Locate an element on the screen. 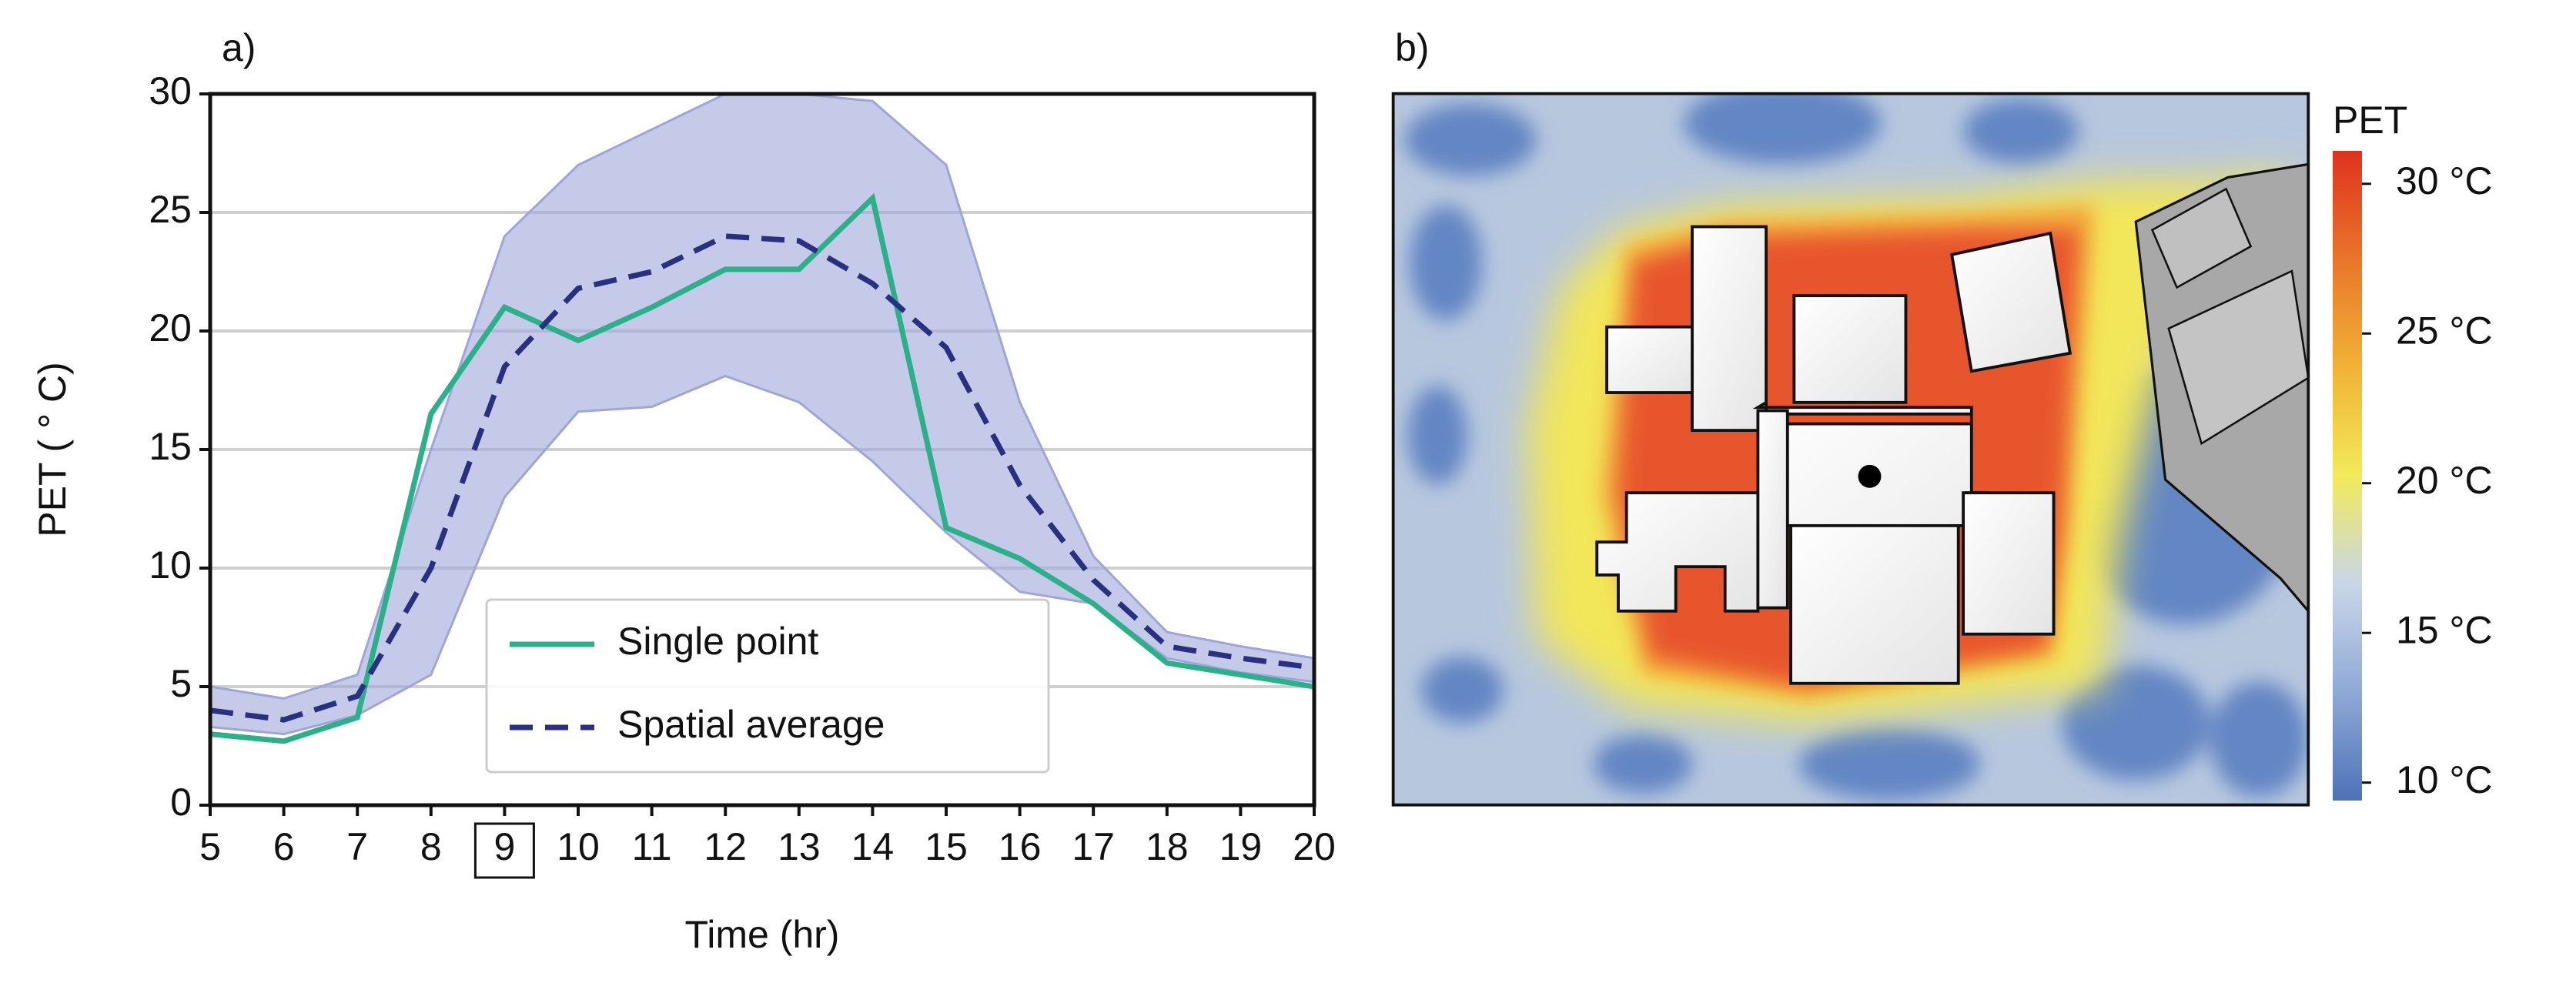  x-tick-label: 6 is located at coordinates (284, 846).